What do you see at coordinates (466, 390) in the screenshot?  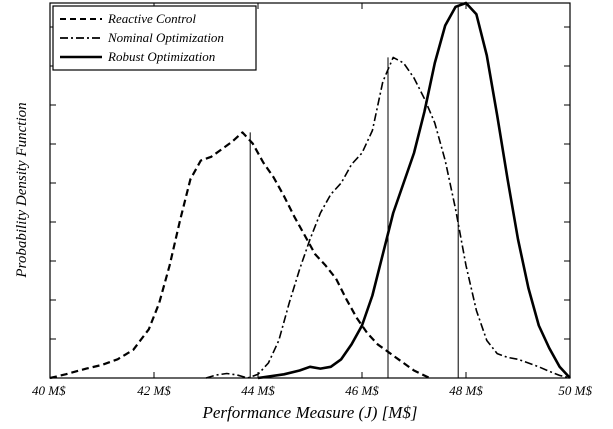 I see `x-tick-label-48: 48 M$` at bounding box center [466, 390].